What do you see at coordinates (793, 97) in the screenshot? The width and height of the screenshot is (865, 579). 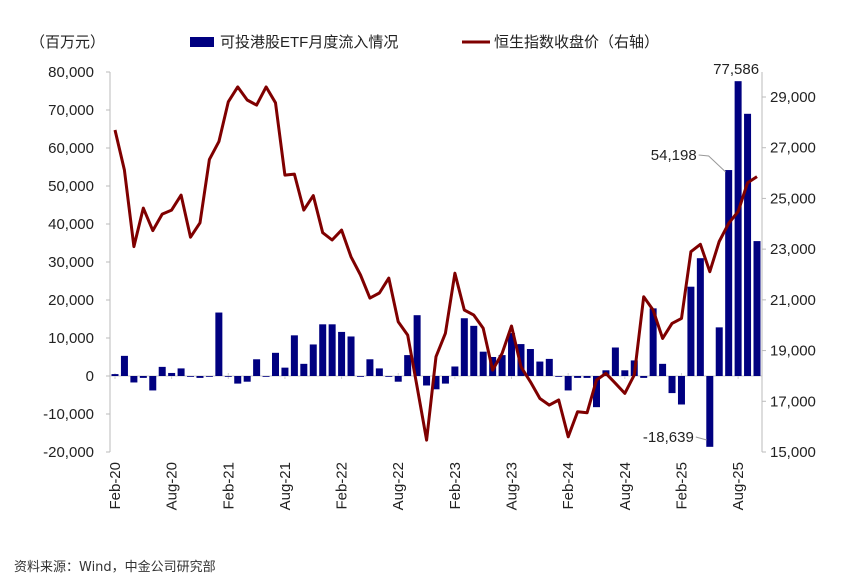 I see `right-axis-tick-label: 29,000` at bounding box center [793, 97].